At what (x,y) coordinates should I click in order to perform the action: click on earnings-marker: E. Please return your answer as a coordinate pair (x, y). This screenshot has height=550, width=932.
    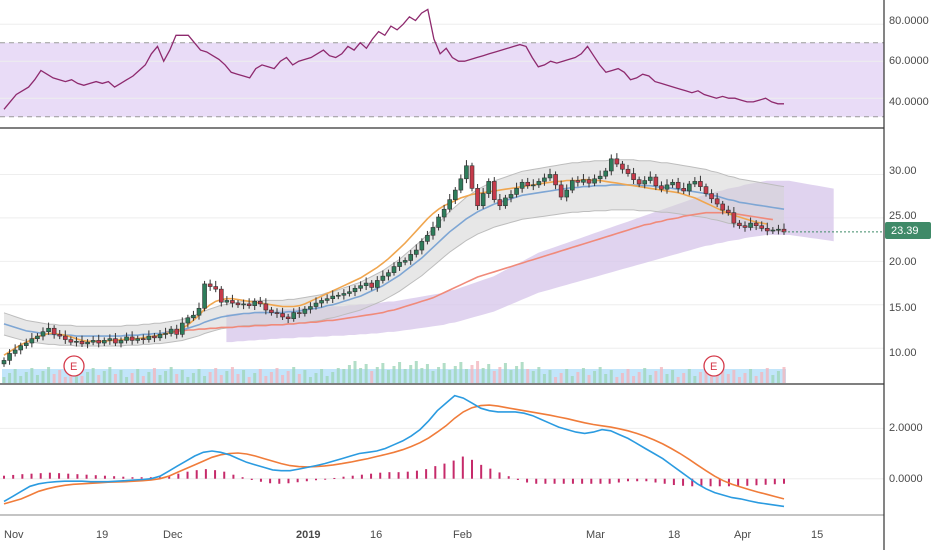
    Looking at the image, I should click on (74, 366).